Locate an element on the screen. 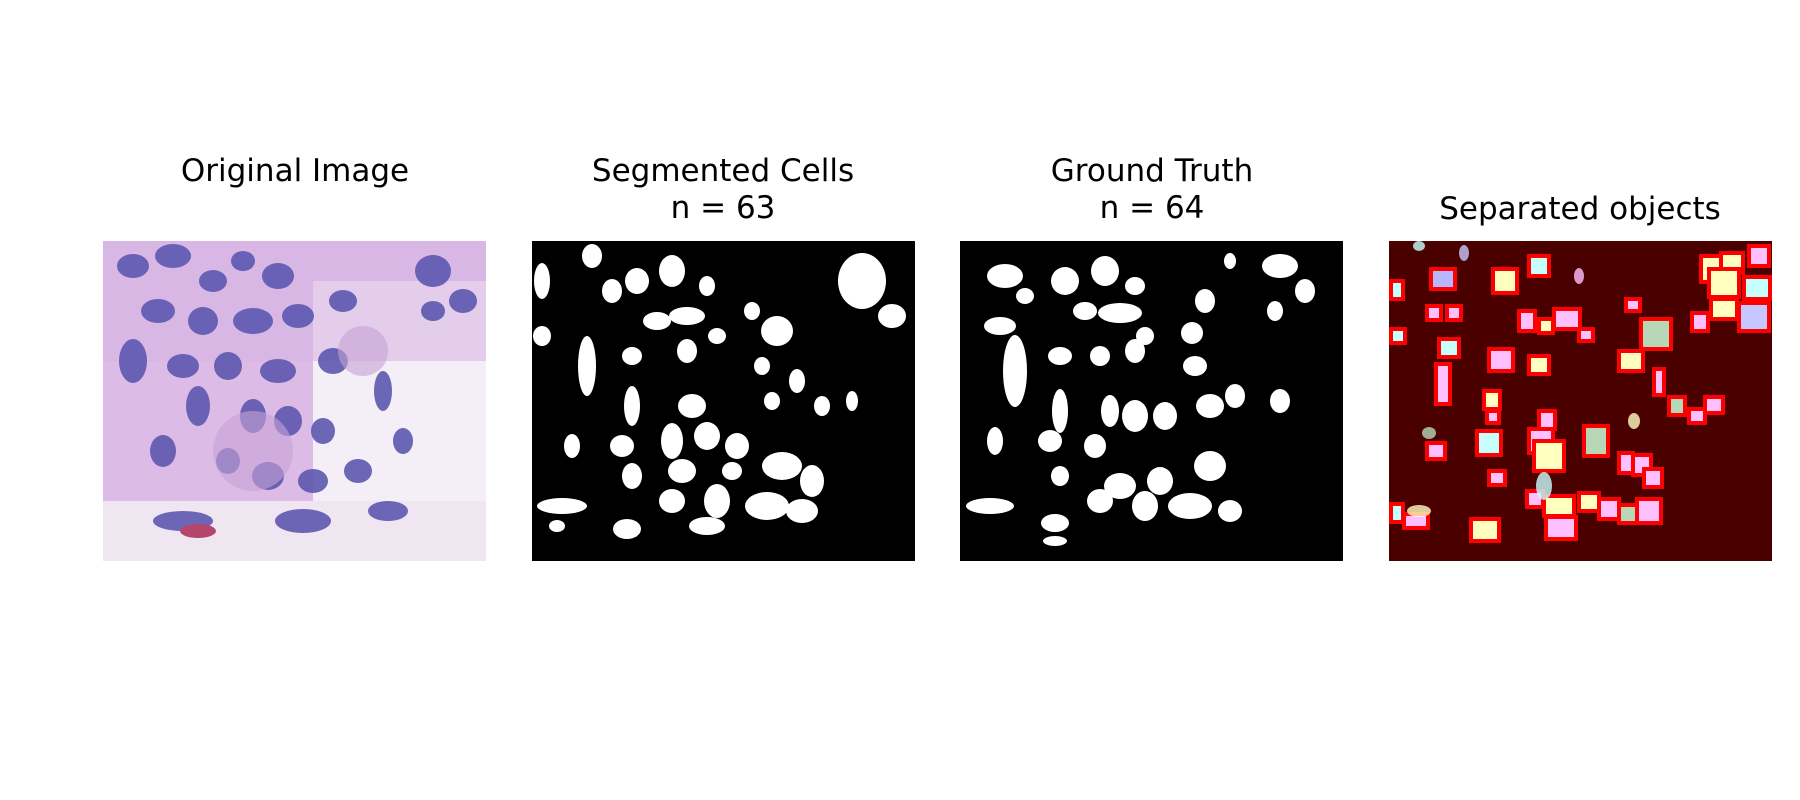 The width and height of the screenshot is (1800, 800). ground-truth-mask is located at coordinates (1151, 401).